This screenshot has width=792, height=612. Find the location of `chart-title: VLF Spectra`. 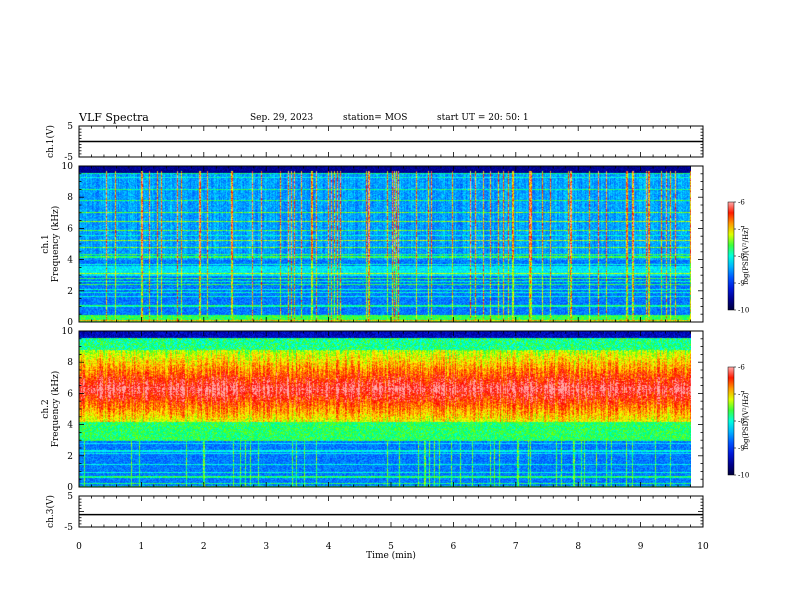

chart-title: VLF Spectra is located at coordinates (114, 117).